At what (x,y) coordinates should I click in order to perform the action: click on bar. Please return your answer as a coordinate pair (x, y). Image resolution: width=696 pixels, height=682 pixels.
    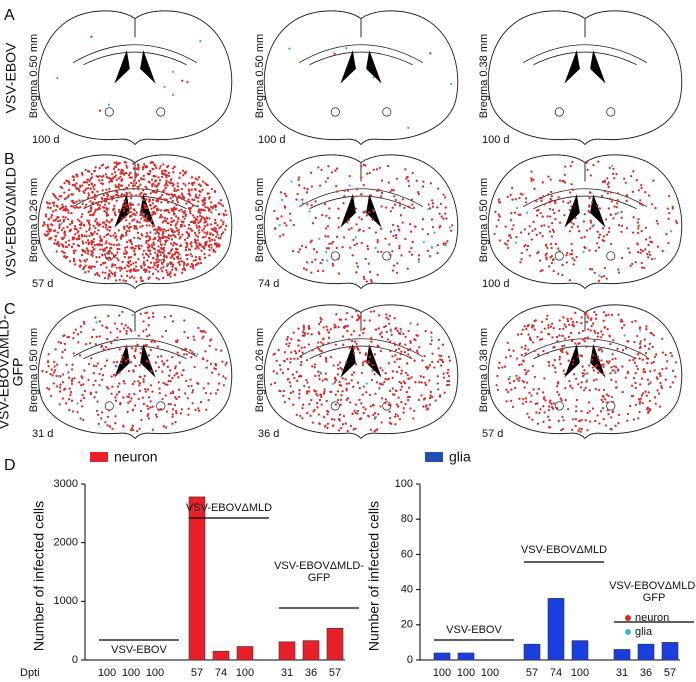
    Looking at the image, I should click on (287, 651).